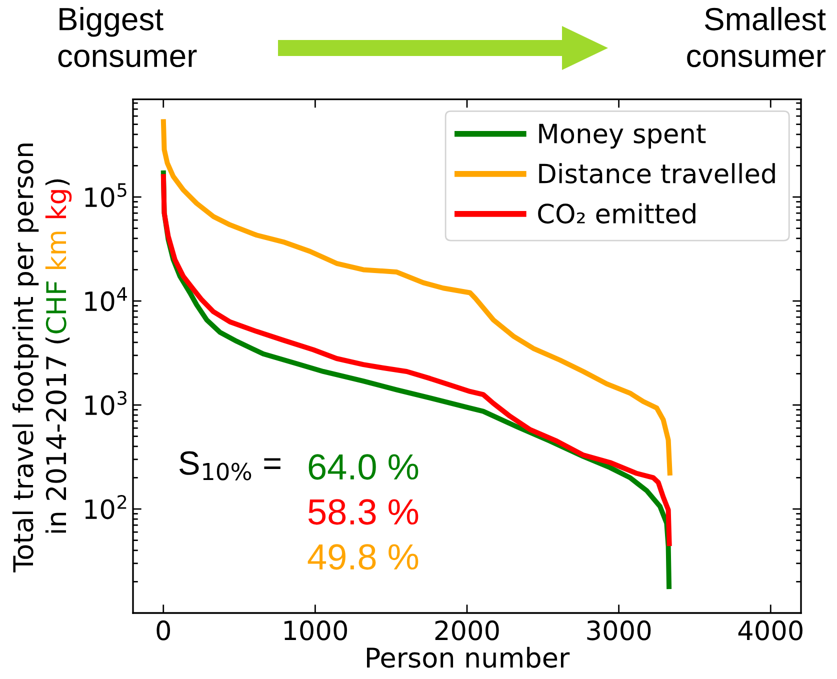 The image size is (837, 679). What do you see at coordinates (363, 467) in the screenshot?
I see `annotation: 64.0 %` at bounding box center [363, 467].